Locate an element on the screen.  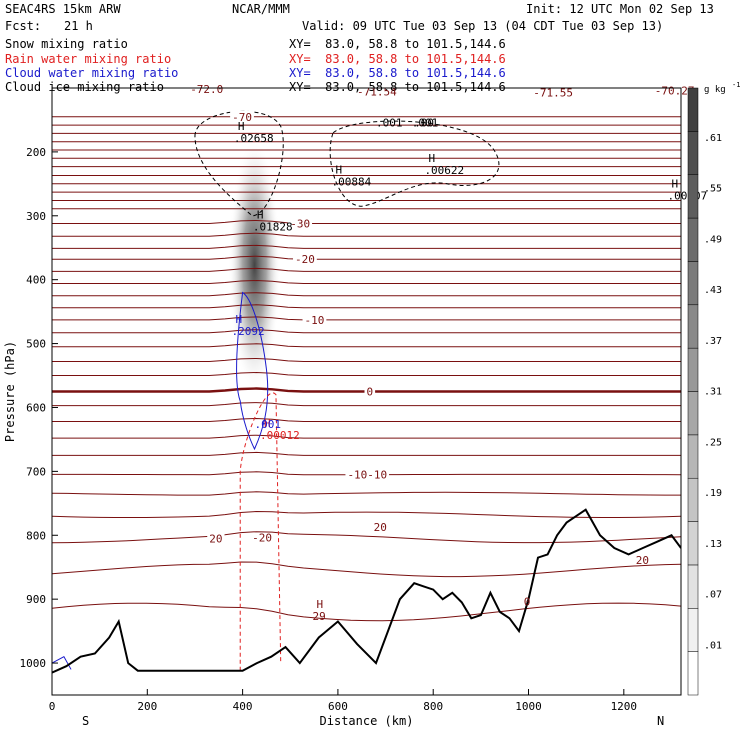
legend-rain: Rain water mixing ratio is located at coordinates (88, 59).